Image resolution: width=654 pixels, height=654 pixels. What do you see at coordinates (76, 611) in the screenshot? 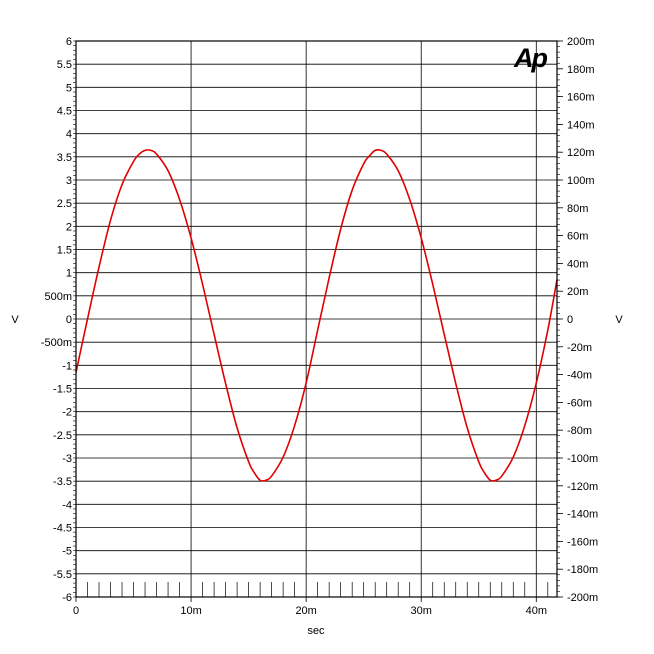
I see `x-tick-label: 0` at bounding box center [76, 611].